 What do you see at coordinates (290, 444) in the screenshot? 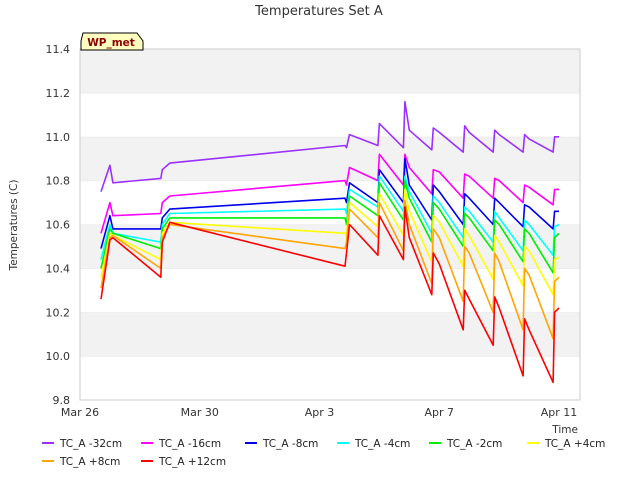
I see `legend-label: TC_A -8cm` at bounding box center [290, 444].